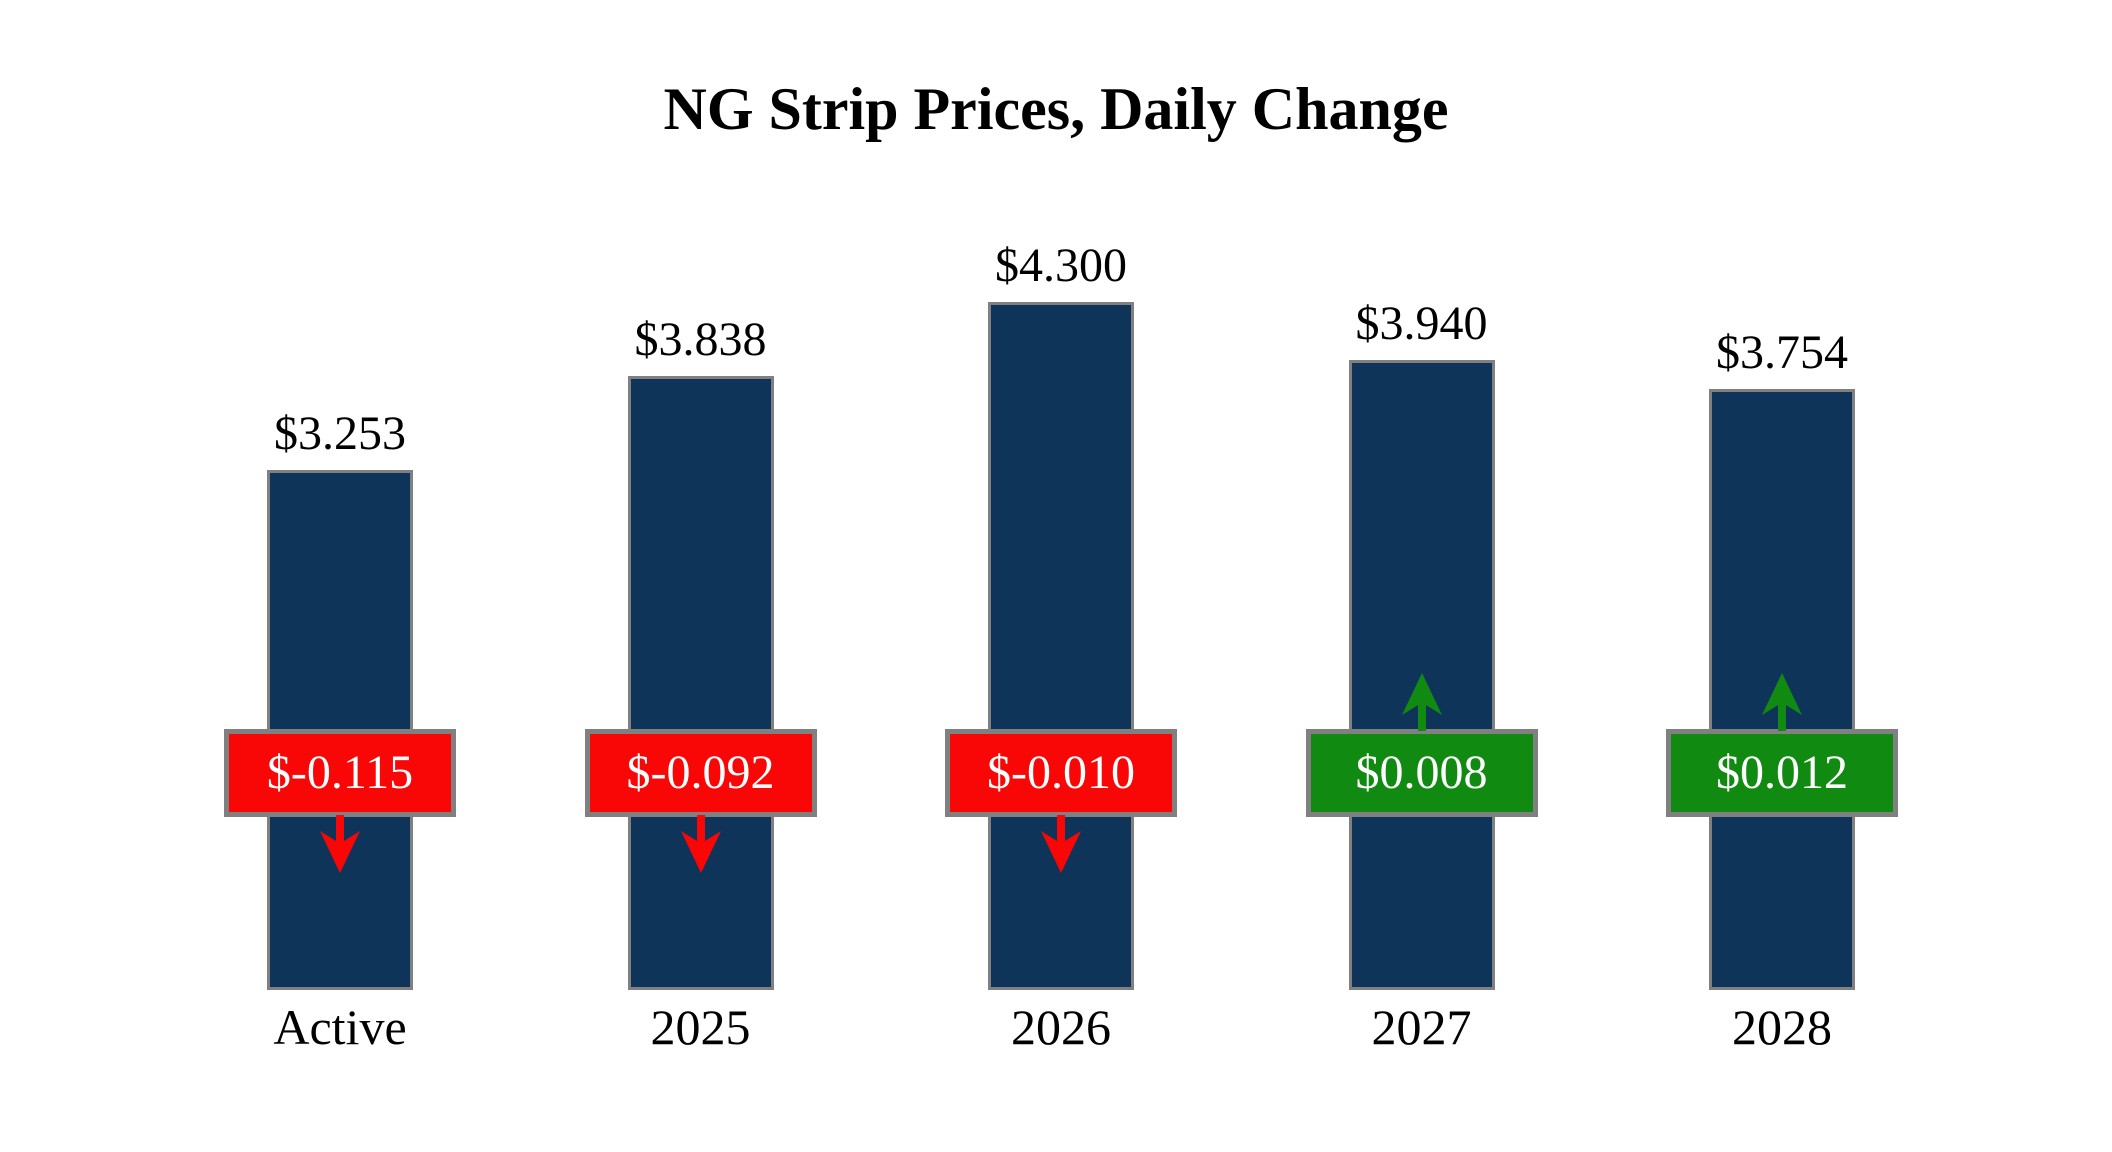  I want to click on change-label: $-0.092, so click(700, 772).